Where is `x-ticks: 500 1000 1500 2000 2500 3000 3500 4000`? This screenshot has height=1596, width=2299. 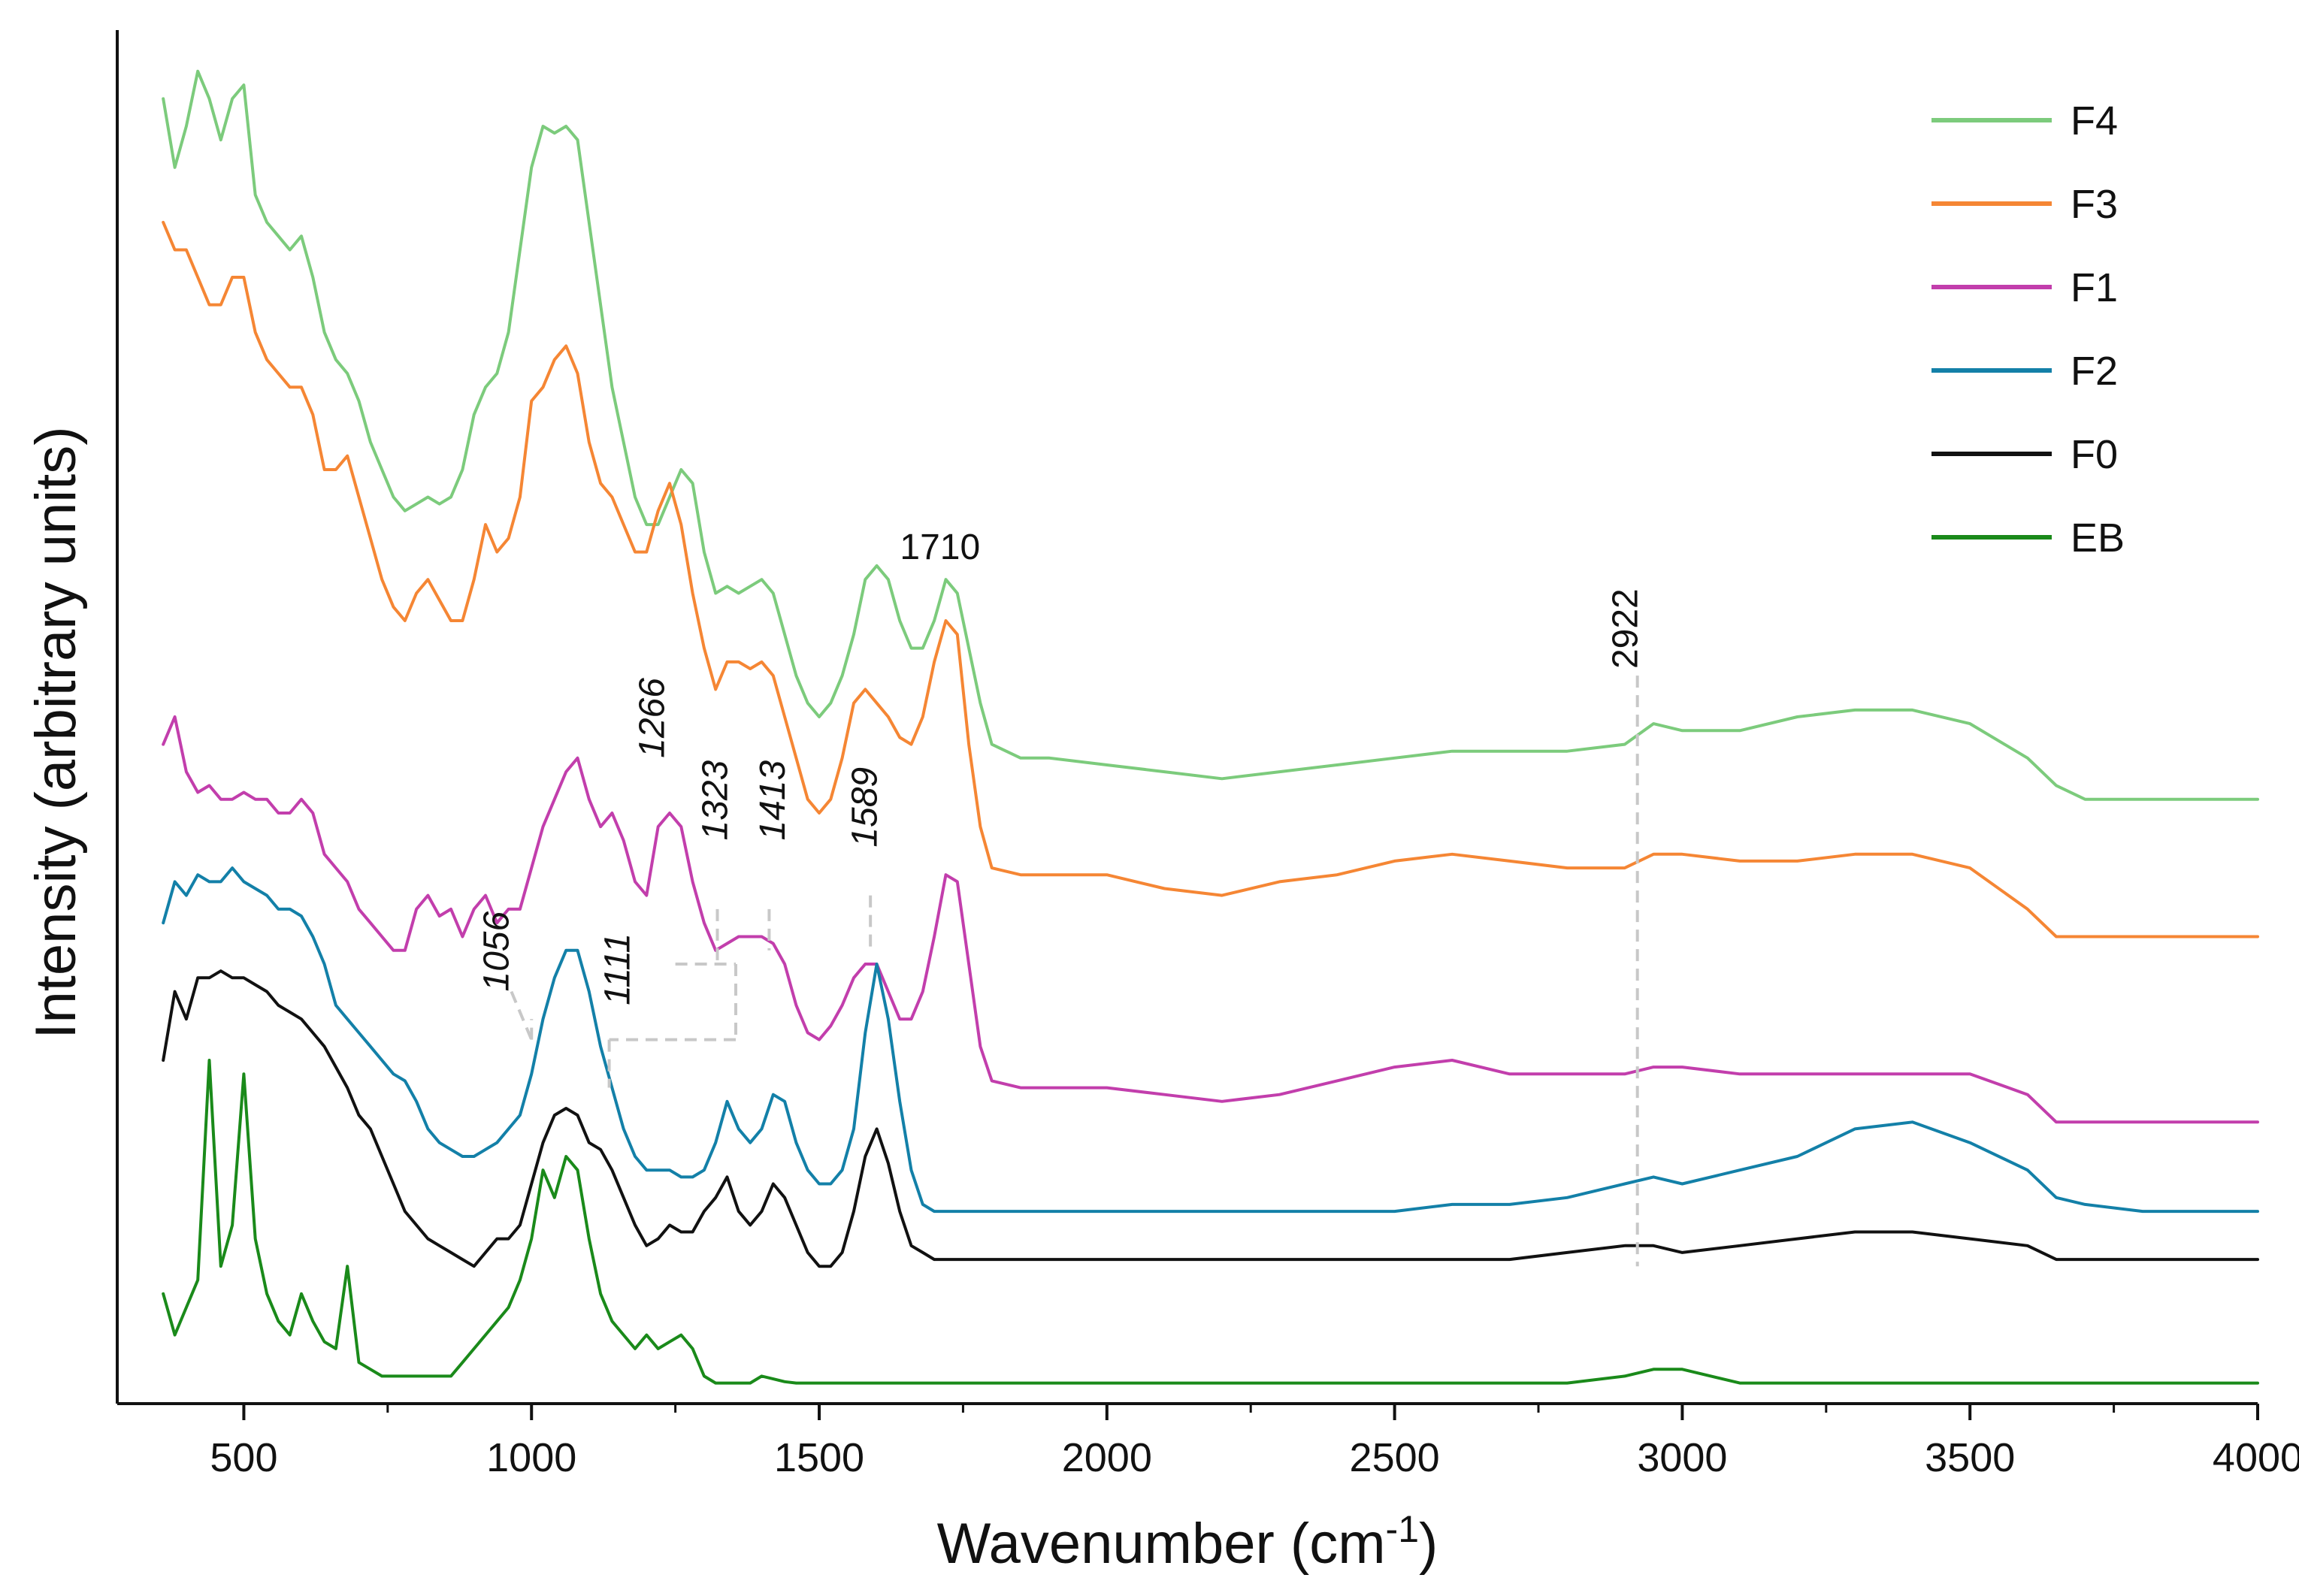
x-ticks: 500 1000 1500 2000 2500 3000 3500 4000 is located at coordinates (1254, 1442).